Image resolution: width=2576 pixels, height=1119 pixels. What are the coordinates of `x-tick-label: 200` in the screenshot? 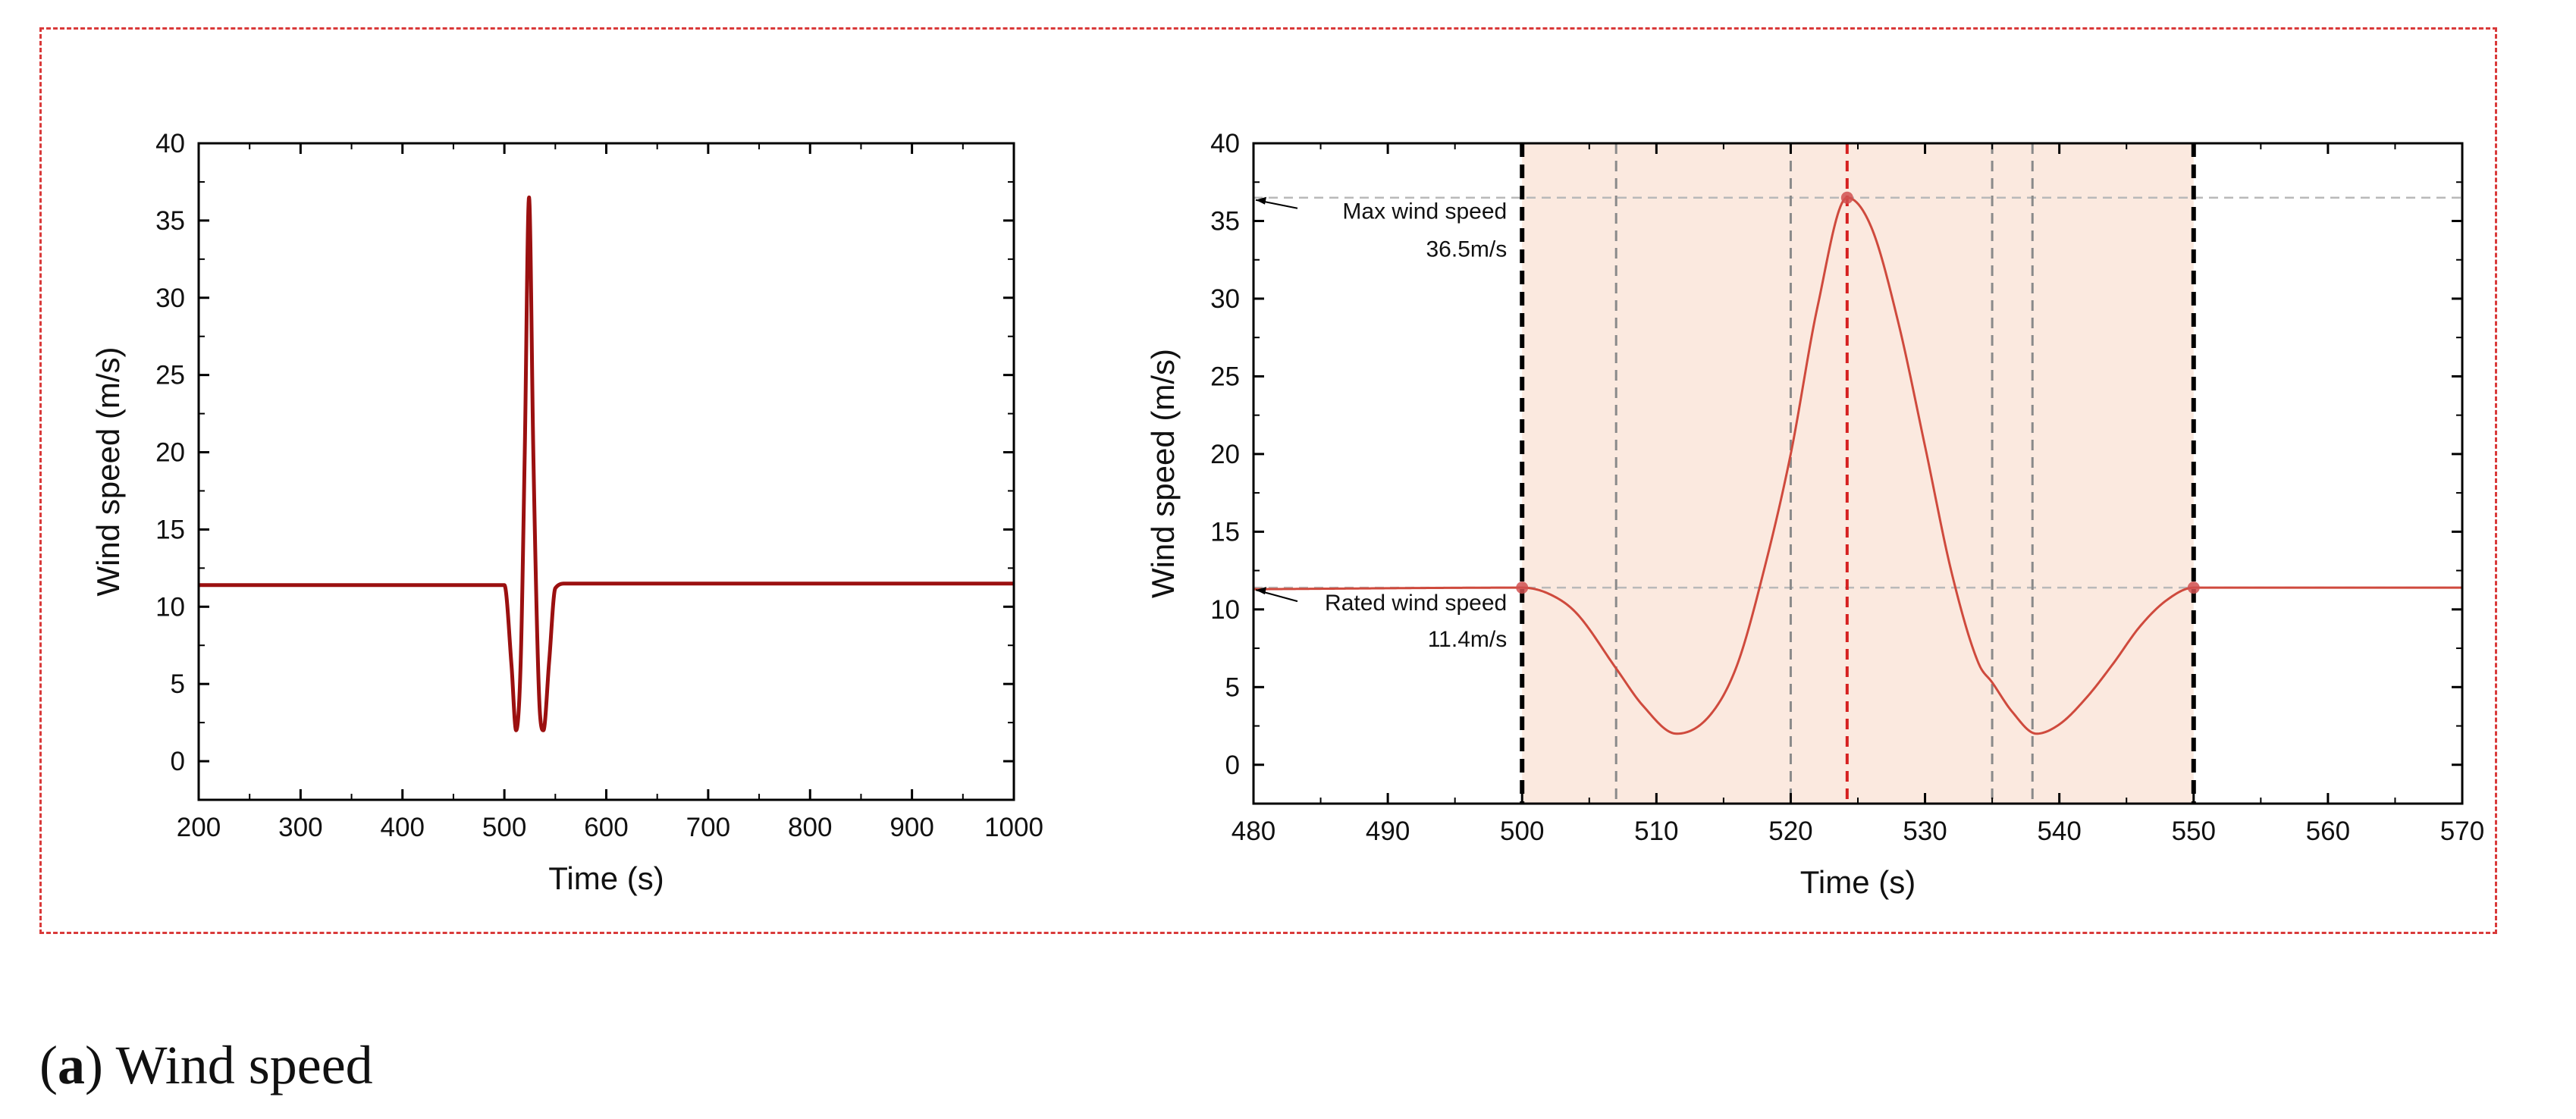 It's located at (199, 828).